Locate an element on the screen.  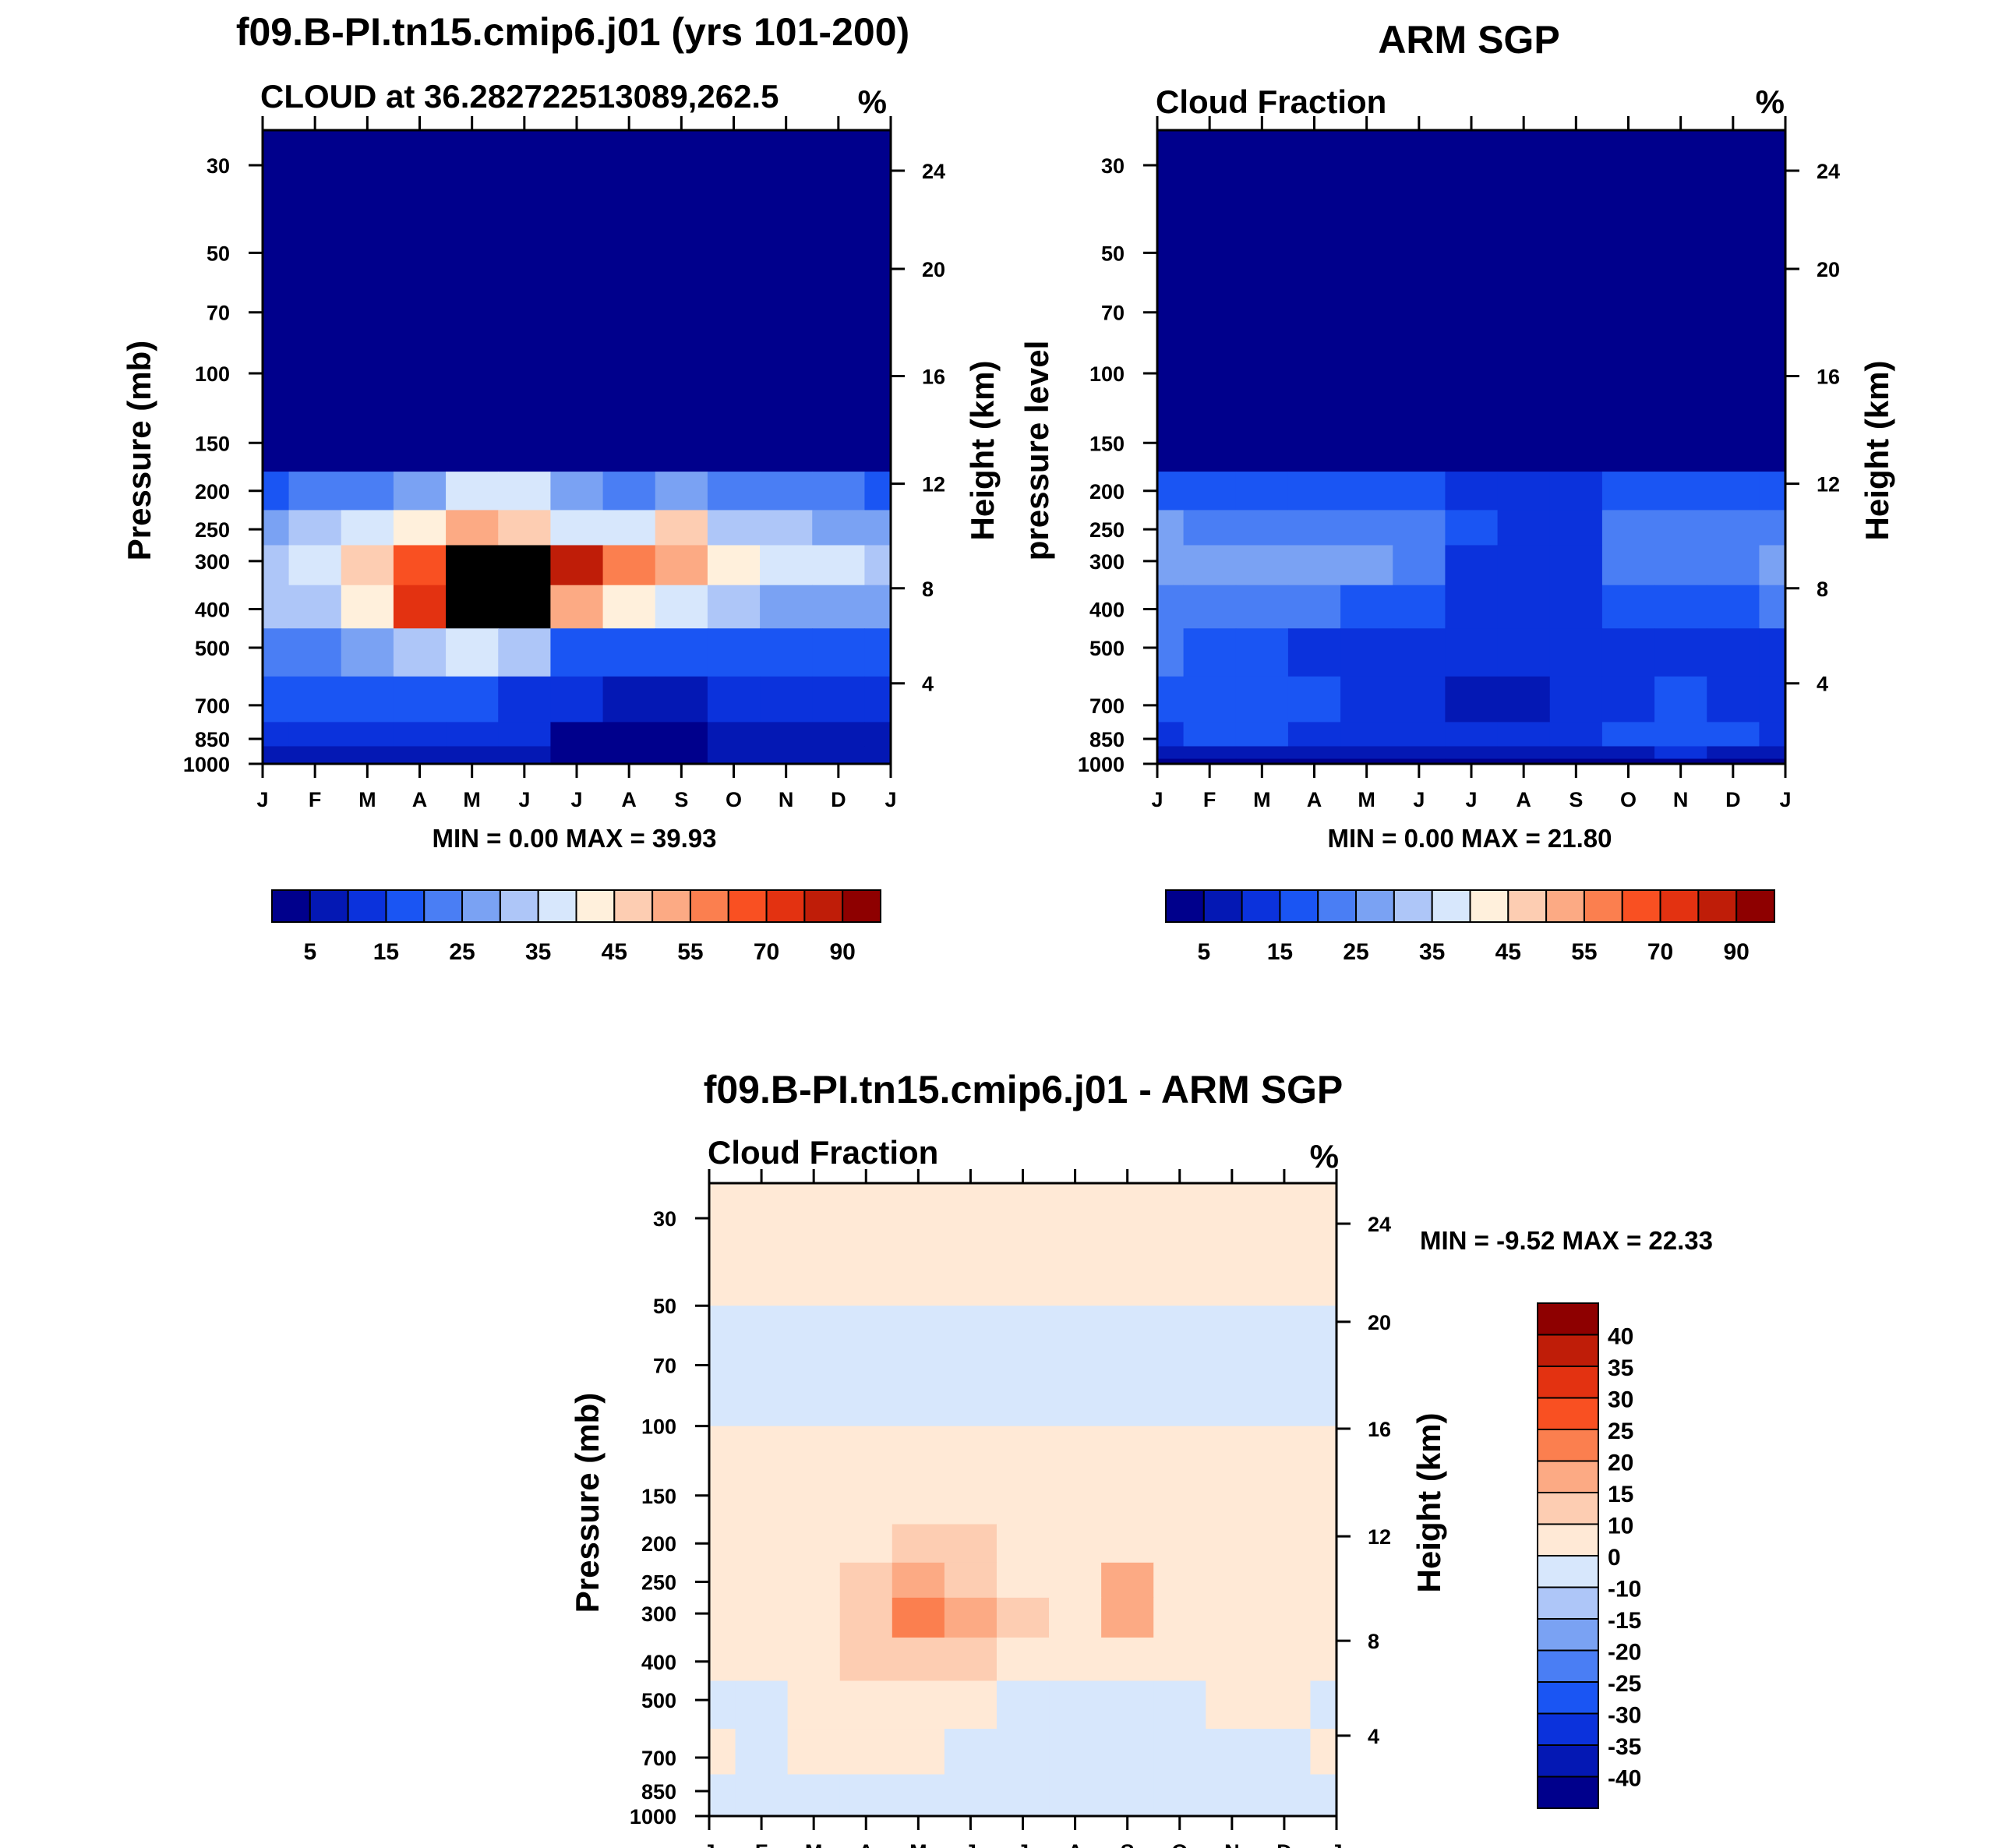
obs-title: ARM SGP is located at coordinates (1468, 40).